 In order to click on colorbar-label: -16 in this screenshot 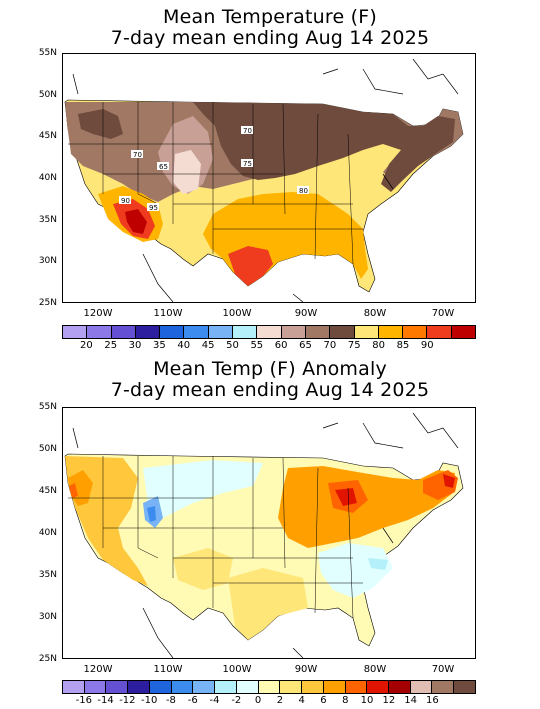, I will do `click(83, 700)`.